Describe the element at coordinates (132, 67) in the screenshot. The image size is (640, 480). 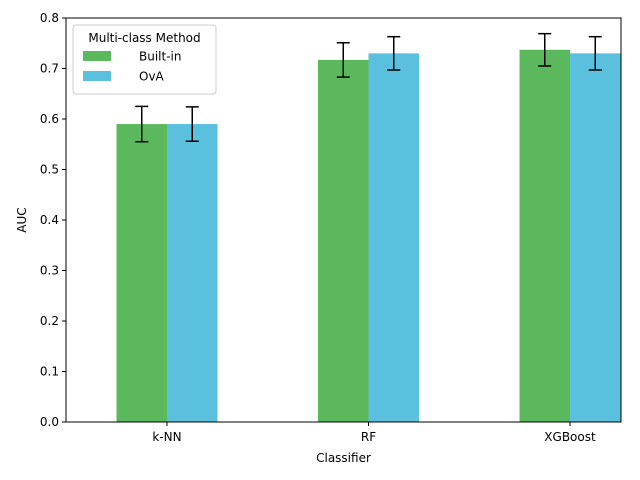
I see `legend-entries: Built-in OvA` at that location.